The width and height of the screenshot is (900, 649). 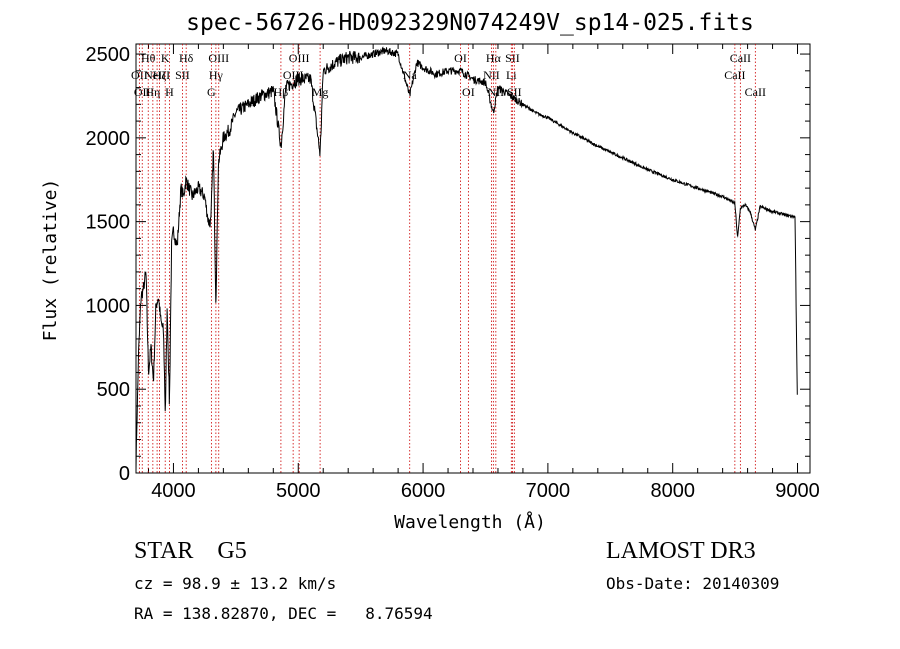 I want to click on line-mark-label: H, so click(x=169, y=92).